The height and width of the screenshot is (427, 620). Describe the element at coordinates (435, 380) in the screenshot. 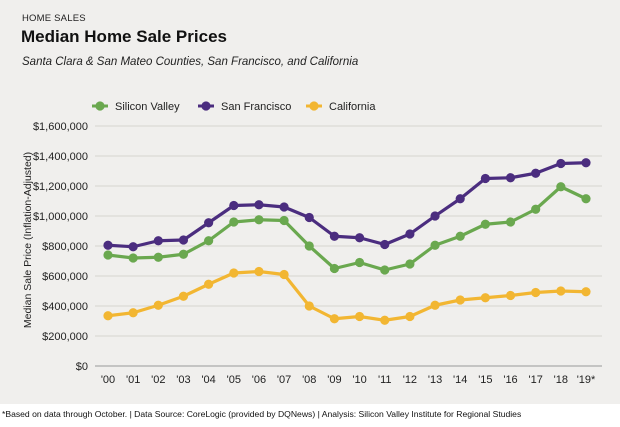

I see `x-tick-label: '13` at that location.